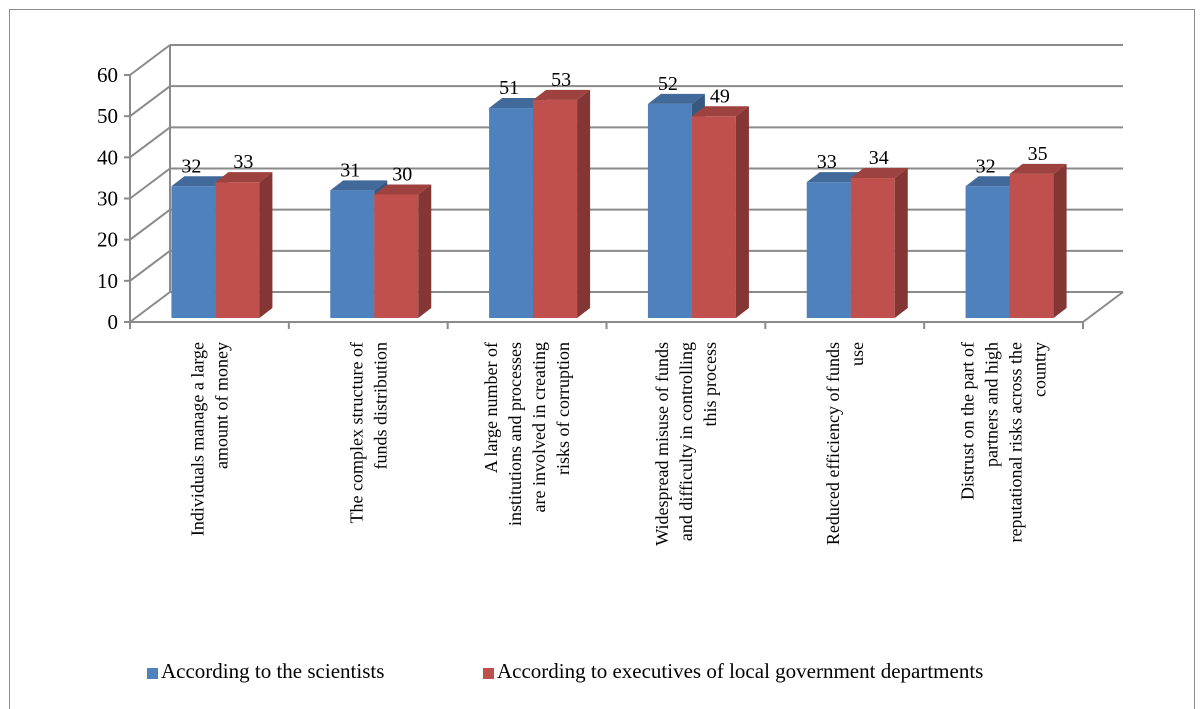  What do you see at coordinates (113, 322) in the screenshot?
I see `y-tick-label: 0` at bounding box center [113, 322].